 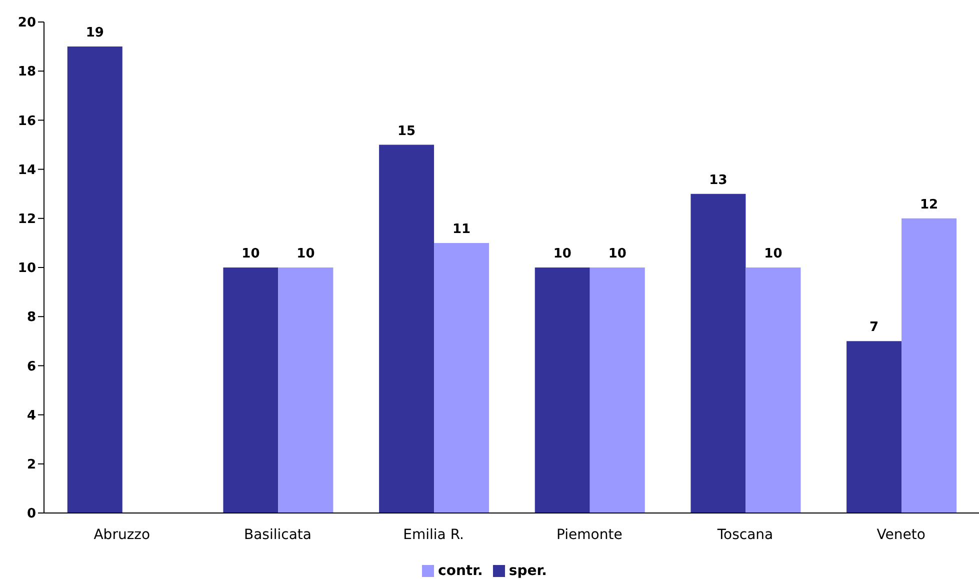 I want to click on x-tick-label: Toscana, so click(x=745, y=534).